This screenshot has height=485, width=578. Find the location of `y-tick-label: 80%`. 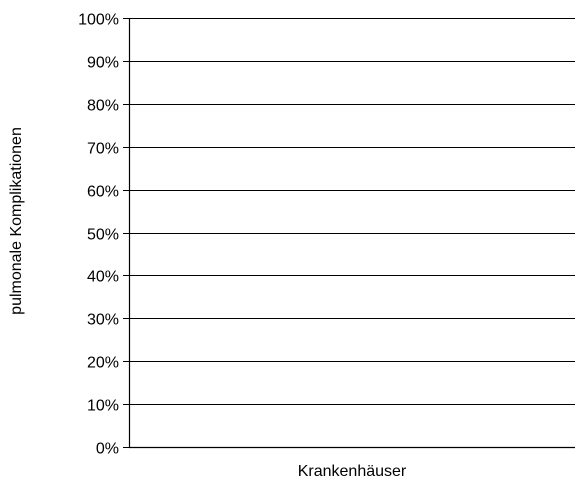

y-tick-label: 80% is located at coordinates (103, 106).